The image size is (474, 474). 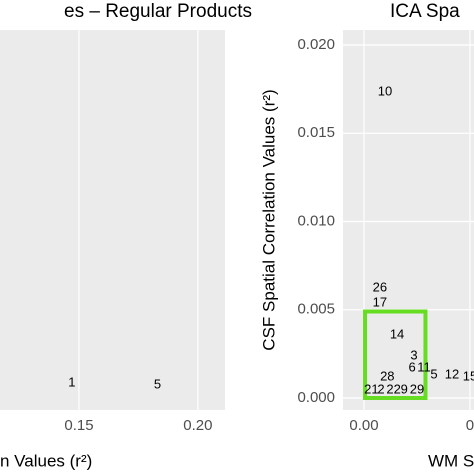 I want to click on x-axis-label: n Values (r²), so click(x=46, y=460).